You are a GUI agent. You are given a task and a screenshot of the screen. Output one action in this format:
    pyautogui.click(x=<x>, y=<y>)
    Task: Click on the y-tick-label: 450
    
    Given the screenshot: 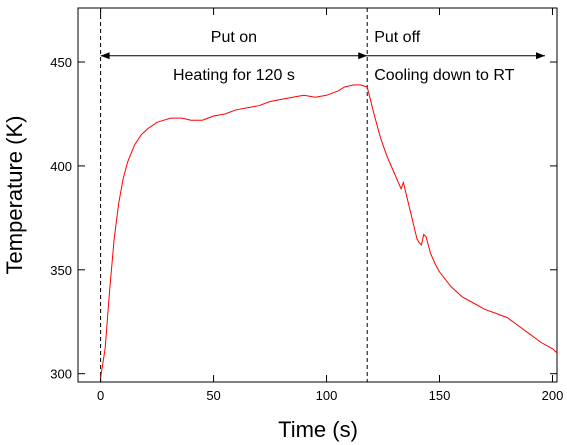 What is the action you would take?
    pyautogui.click(x=61, y=62)
    